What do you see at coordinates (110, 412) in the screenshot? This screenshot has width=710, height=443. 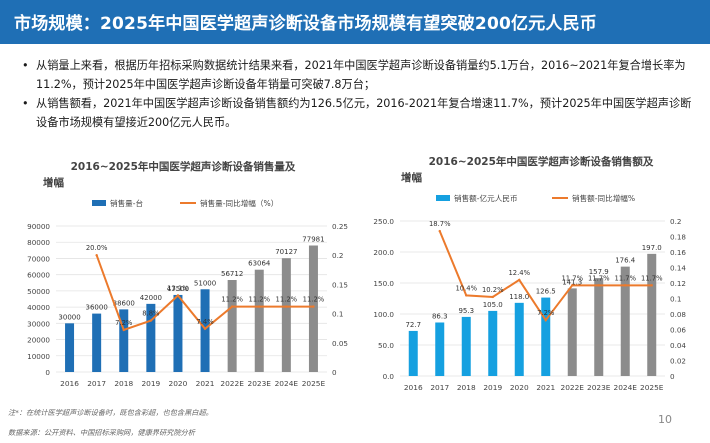 I see `footnote: 注*：在统计医学超声诊断设备时，既包含彩超，也包含黑白超。` at bounding box center [110, 412].